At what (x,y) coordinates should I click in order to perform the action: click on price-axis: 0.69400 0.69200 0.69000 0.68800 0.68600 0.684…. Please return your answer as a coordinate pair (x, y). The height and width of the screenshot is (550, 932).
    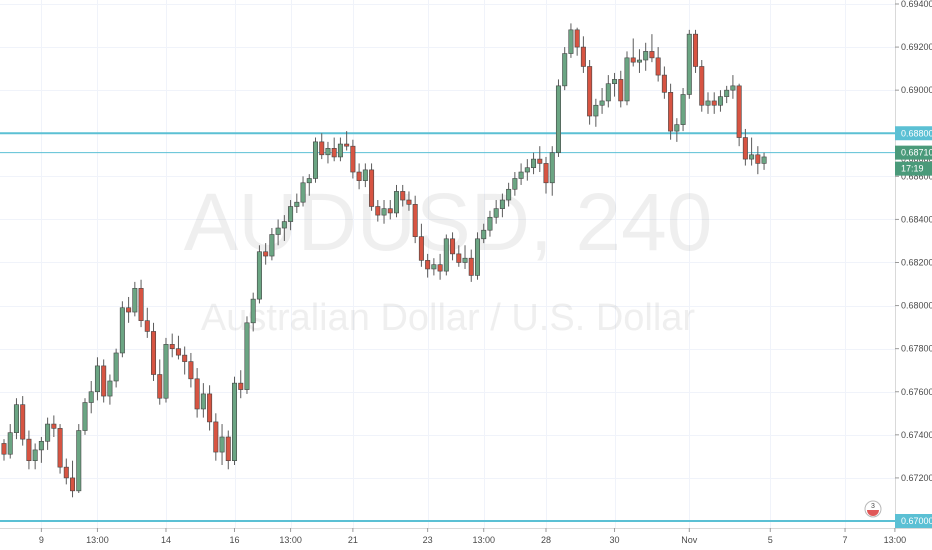
    Looking at the image, I should click on (913, 275).